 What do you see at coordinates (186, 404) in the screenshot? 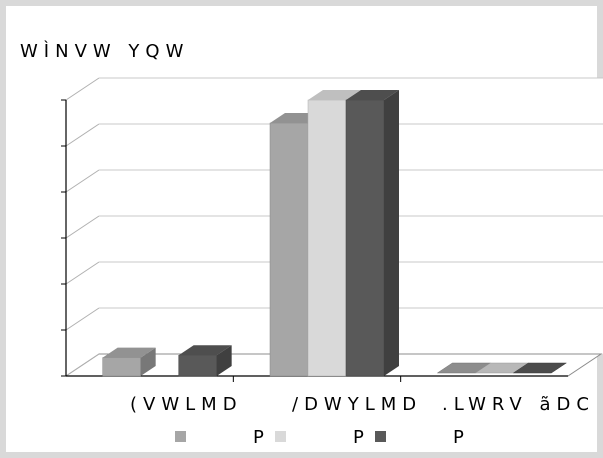
I see `x-tick-label: (VWLMD` at bounding box center [186, 404].